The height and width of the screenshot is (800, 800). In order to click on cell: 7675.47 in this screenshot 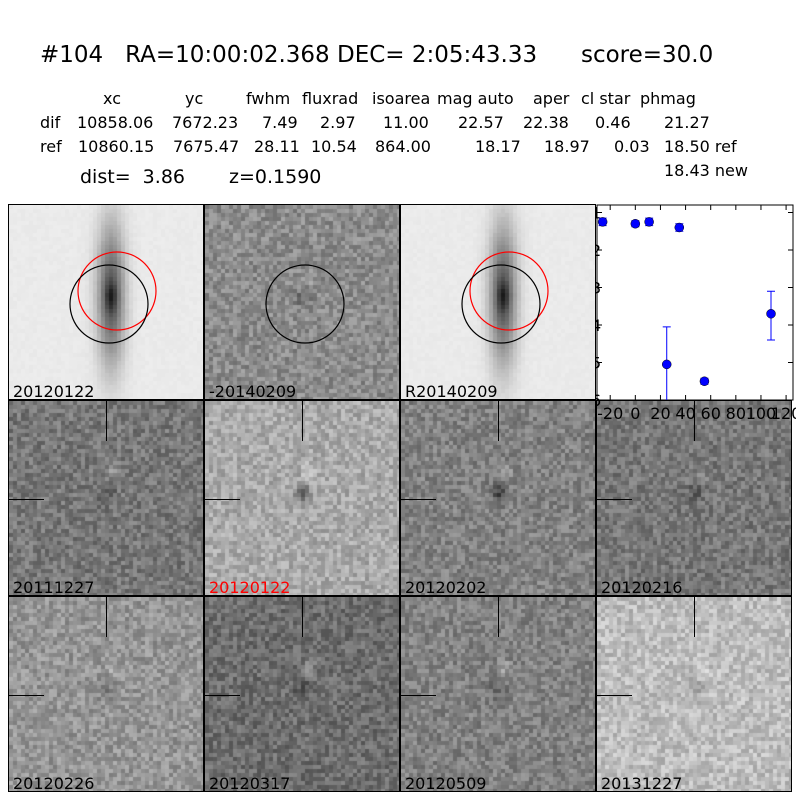, I will do `click(206, 146)`.